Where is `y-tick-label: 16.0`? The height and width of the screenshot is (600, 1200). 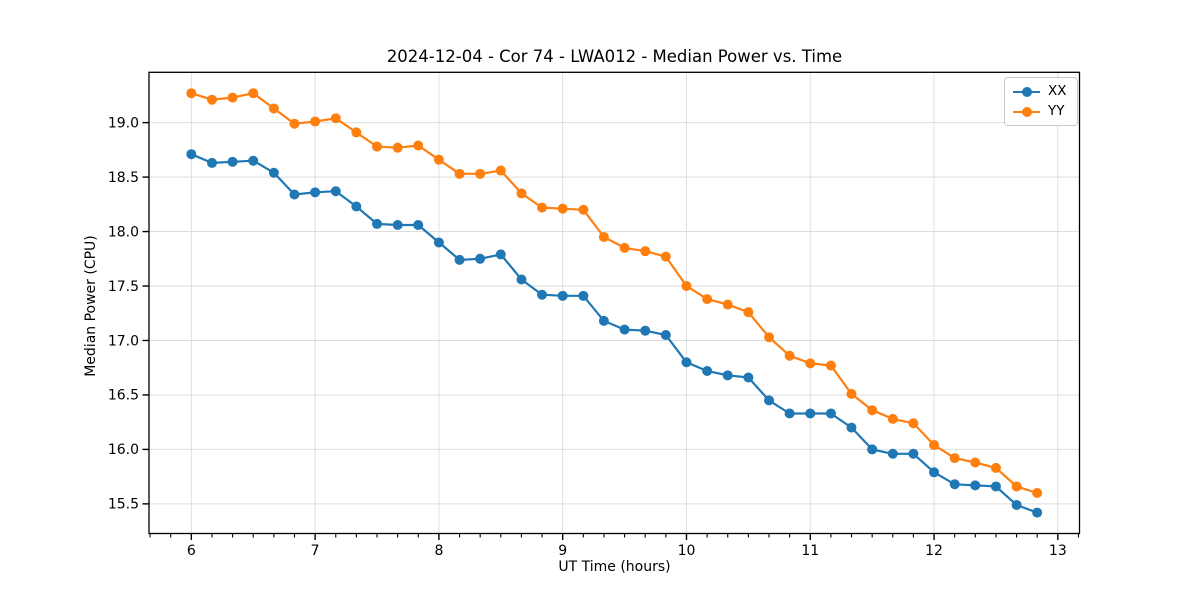 y-tick-label: 16.0 is located at coordinates (123, 450).